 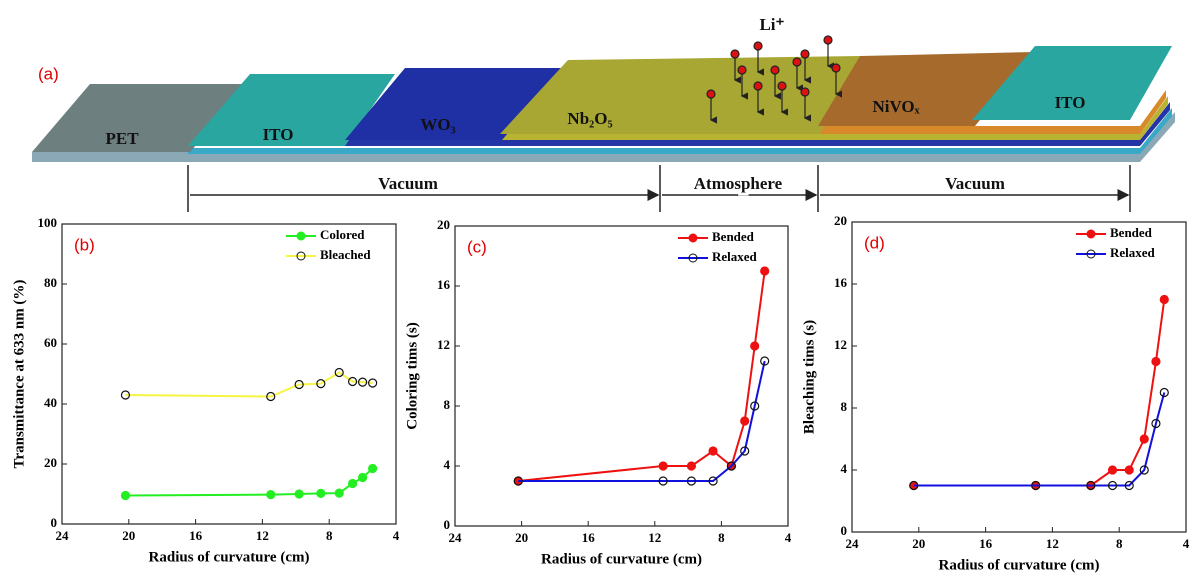 I want to click on y-axis-label: Bleaching tims (s), so click(x=809, y=377).